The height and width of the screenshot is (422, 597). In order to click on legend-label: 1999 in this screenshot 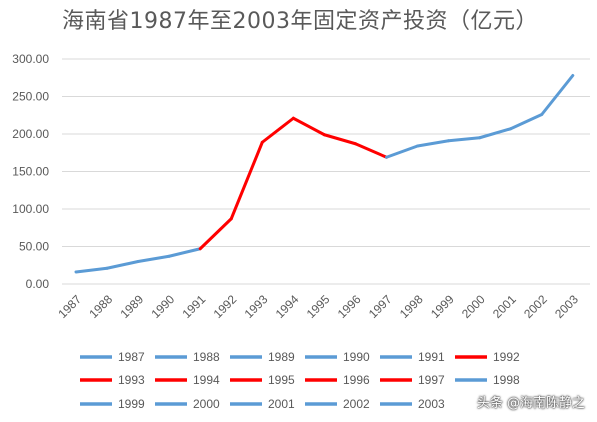, I will do `click(131, 404)`.